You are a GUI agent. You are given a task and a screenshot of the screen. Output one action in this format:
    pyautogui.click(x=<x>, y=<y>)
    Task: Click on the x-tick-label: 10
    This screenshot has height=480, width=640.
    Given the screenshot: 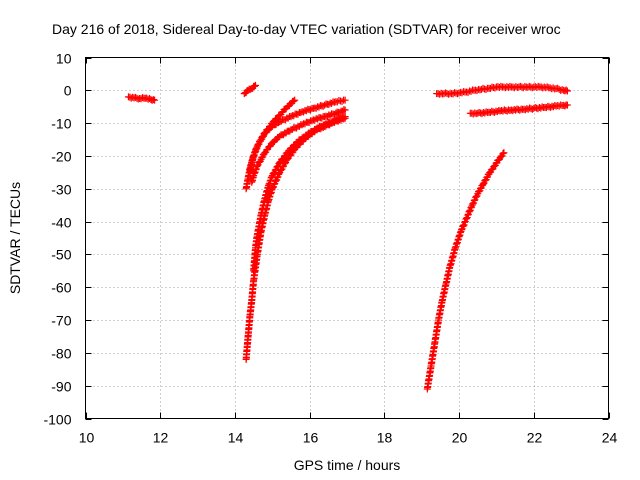 What is the action you would take?
    pyautogui.click(x=87, y=438)
    